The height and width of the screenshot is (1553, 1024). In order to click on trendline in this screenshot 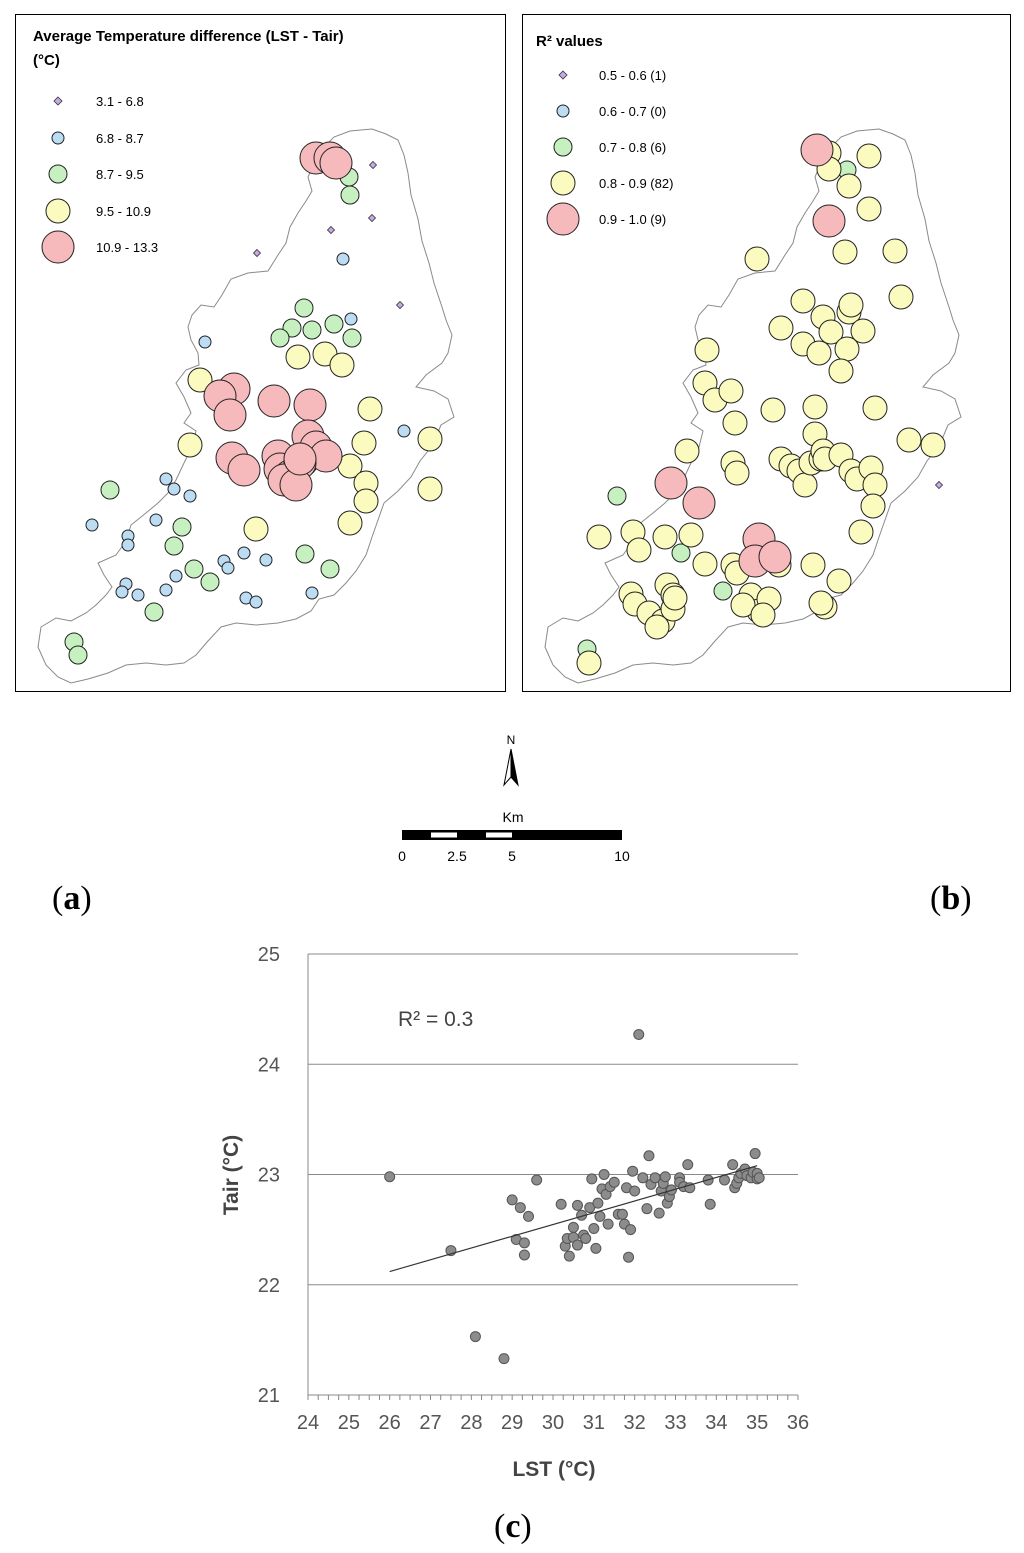, I will do `click(573, 1219)`.